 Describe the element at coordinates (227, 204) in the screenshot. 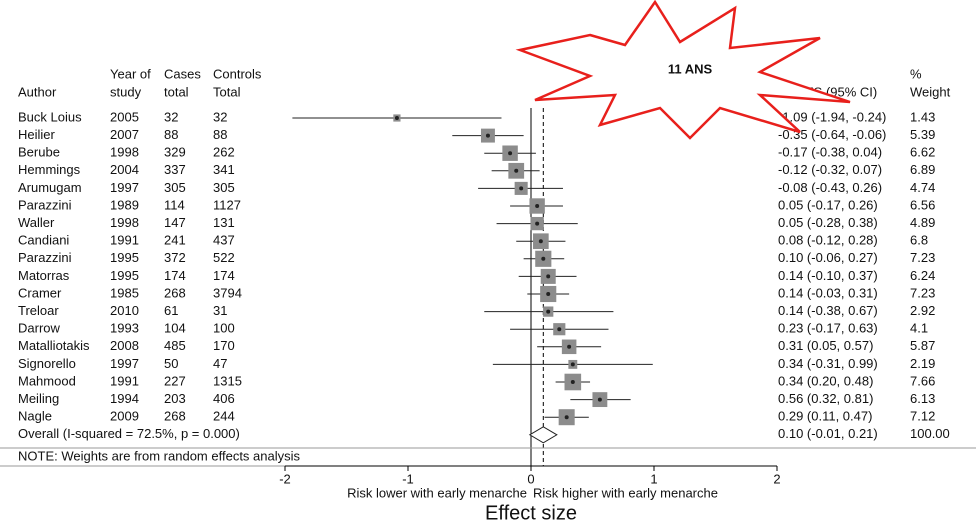

I see `cell-controls: 1127` at that location.